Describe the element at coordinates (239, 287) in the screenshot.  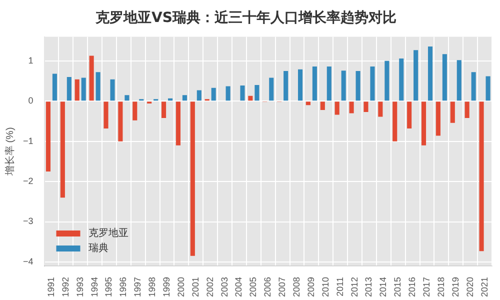
I see `x-tick-label: 2004` at that location.